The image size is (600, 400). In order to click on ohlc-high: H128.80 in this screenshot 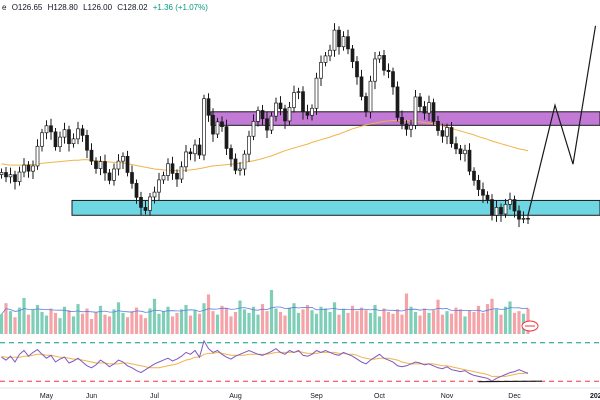, I will do `click(62, 7)`.